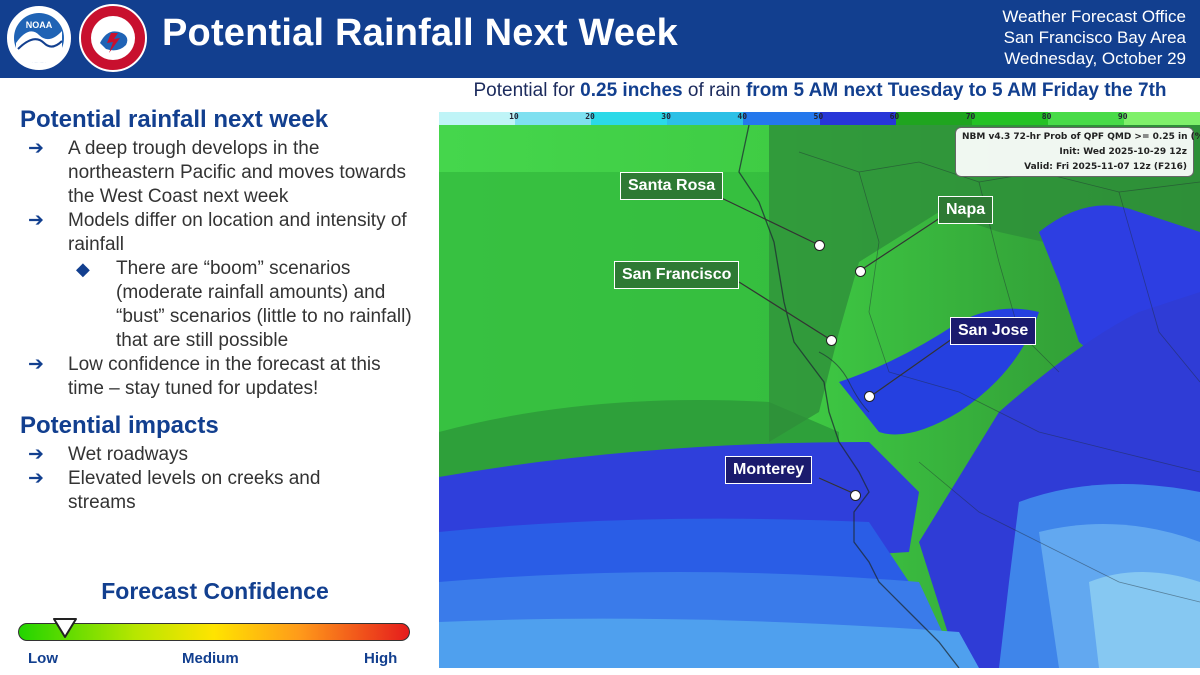 This screenshot has height=675, width=1200. I want to click on model-info-valid: Valid: Fri 2025-11-07 12z (F216), so click(1105, 167).